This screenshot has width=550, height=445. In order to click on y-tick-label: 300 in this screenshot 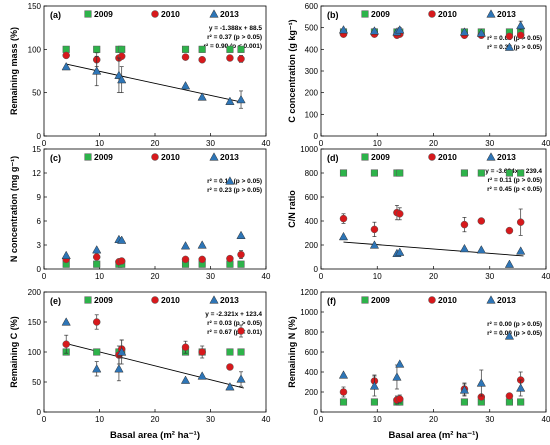, I will do `click(312, 71)`.